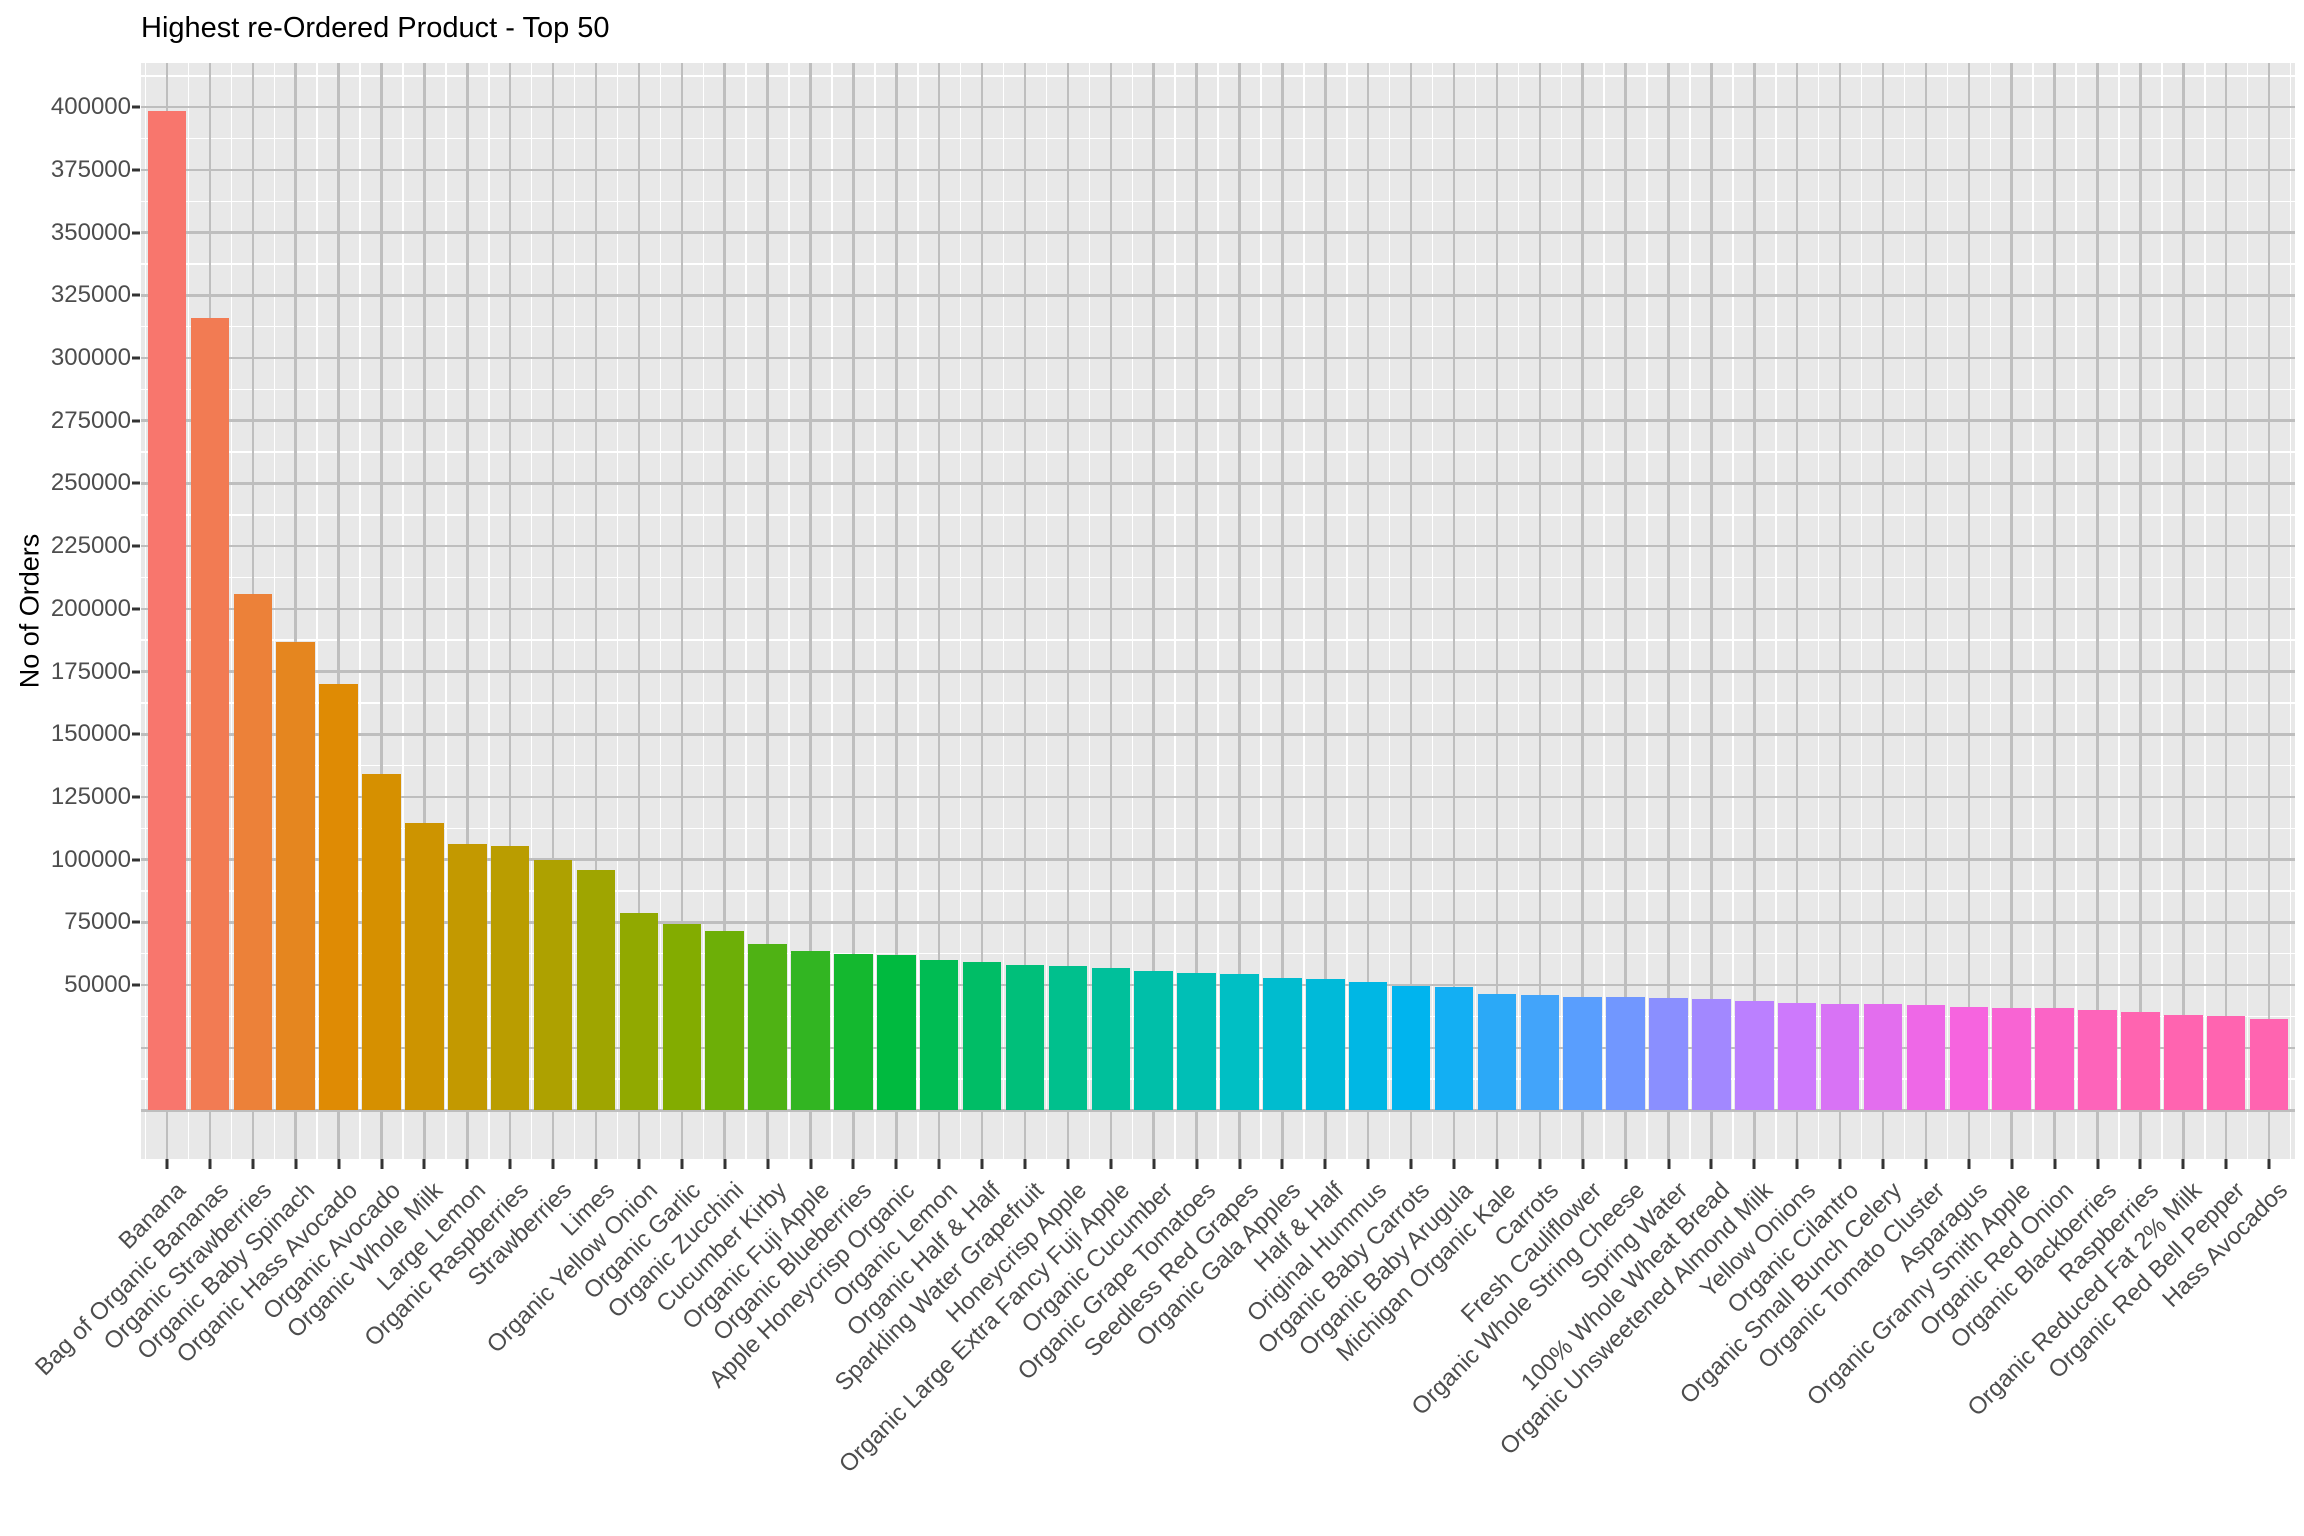  Describe the element at coordinates (90, 671) in the screenshot. I see `y-tick-label: 175000` at that location.